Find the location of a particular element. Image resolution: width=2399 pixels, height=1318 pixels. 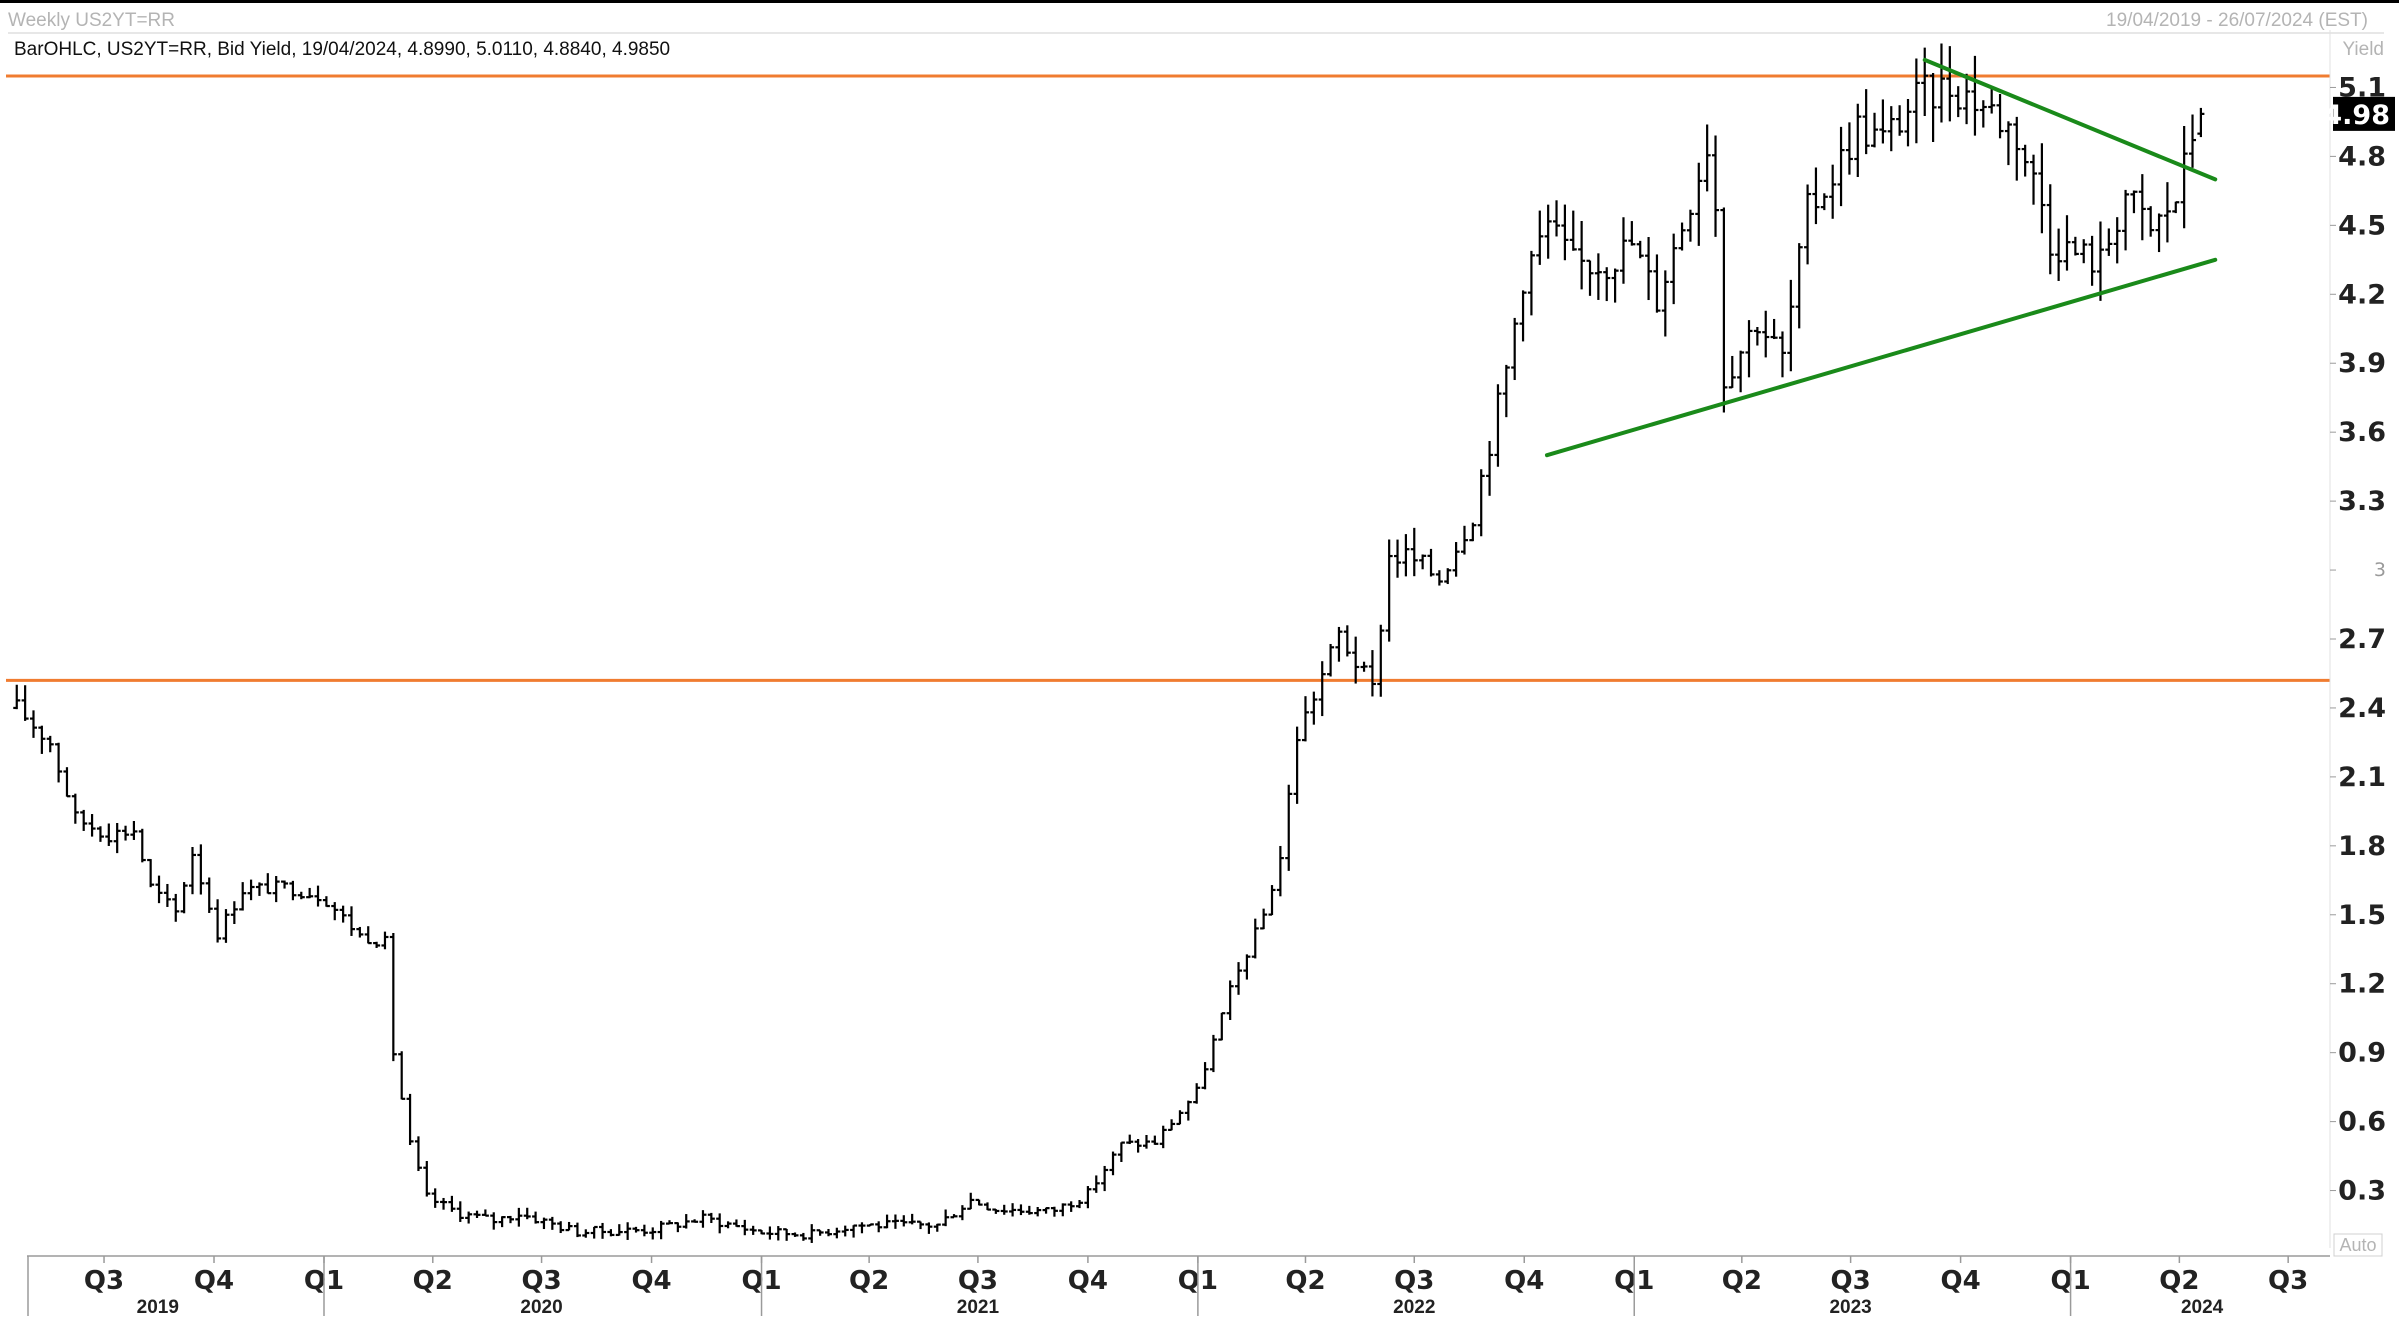

y-tick-label: 1.5 is located at coordinates (2362, 915).